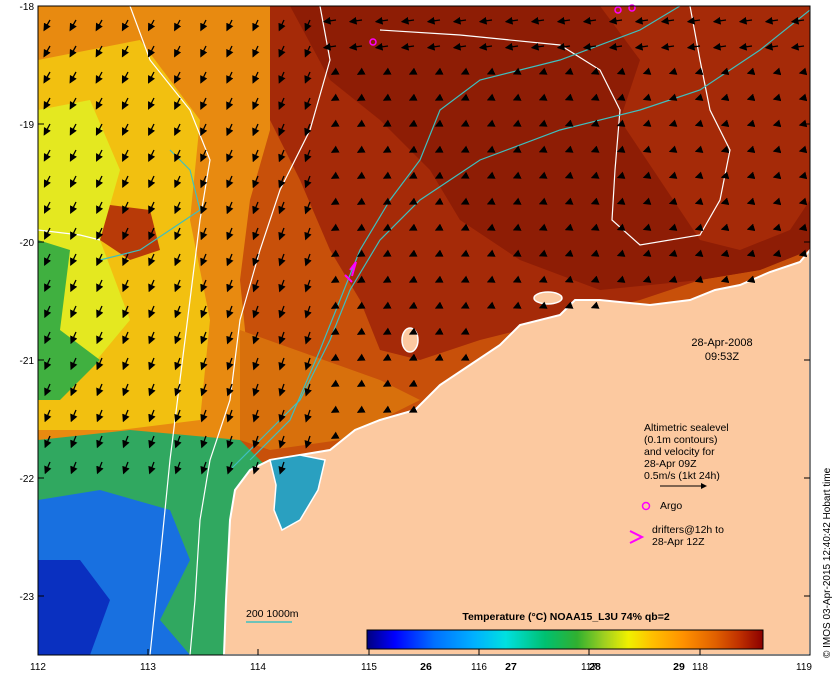 Image resolution: width=840 pixels, height=680 pixels. What do you see at coordinates (511, 667) in the screenshot?
I see `colorbar-tick: 27` at bounding box center [511, 667].